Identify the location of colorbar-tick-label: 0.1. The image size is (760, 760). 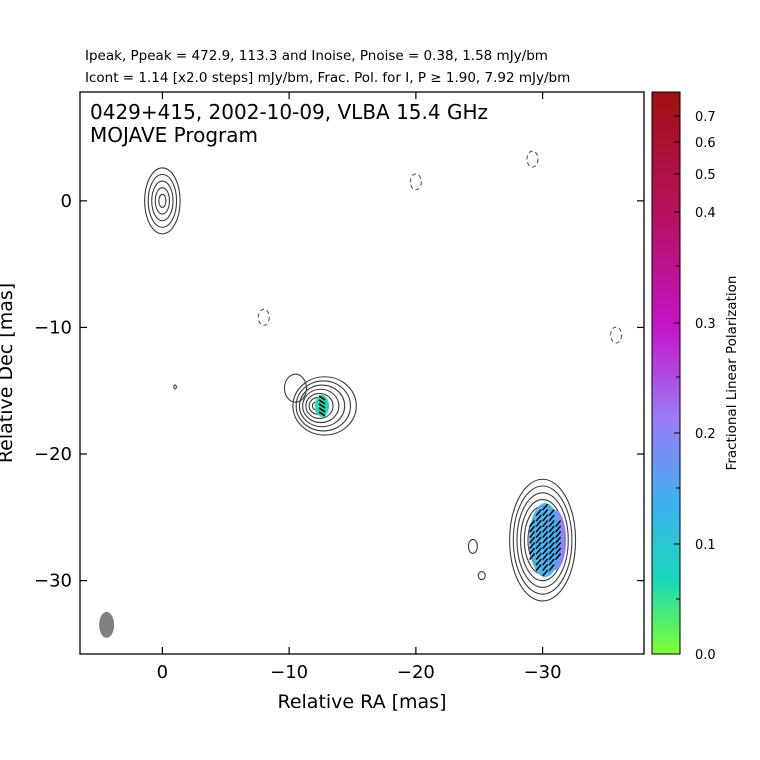
(705, 545).